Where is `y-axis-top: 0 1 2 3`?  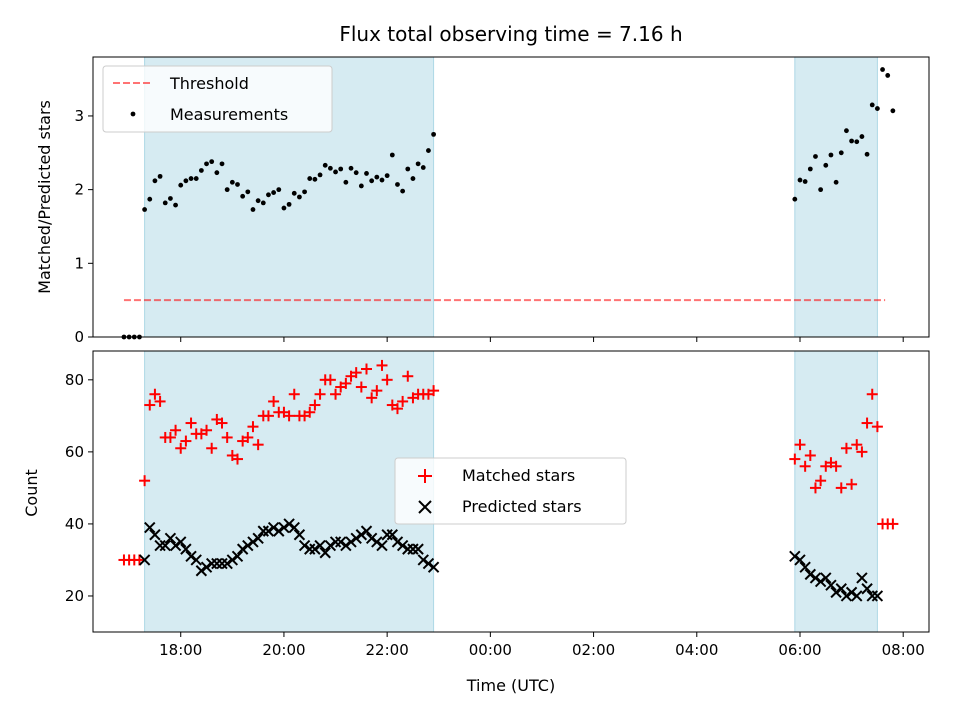 y-axis-top: 0 1 2 3 is located at coordinates (83, 226).